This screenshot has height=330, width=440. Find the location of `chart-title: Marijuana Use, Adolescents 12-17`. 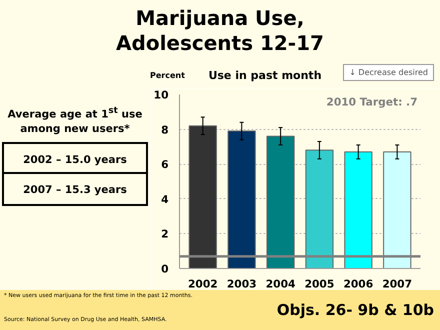

chart-title: Marijuana Use, Adolescents 12-17 is located at coordinates (220, 31).